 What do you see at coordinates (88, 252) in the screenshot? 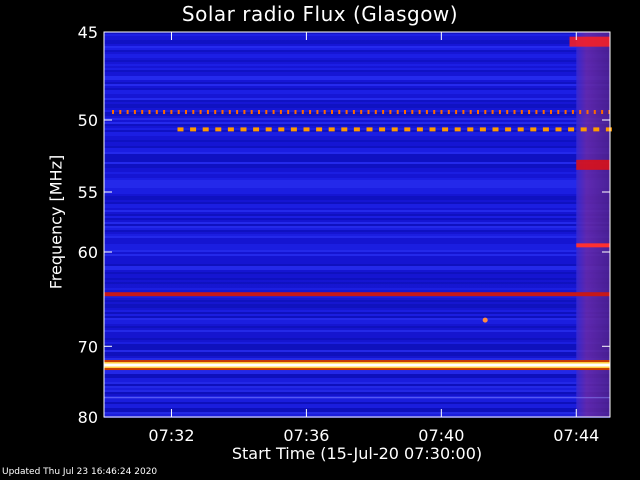
I see `y-tick-label: 60` at bounding box center [88, 252].